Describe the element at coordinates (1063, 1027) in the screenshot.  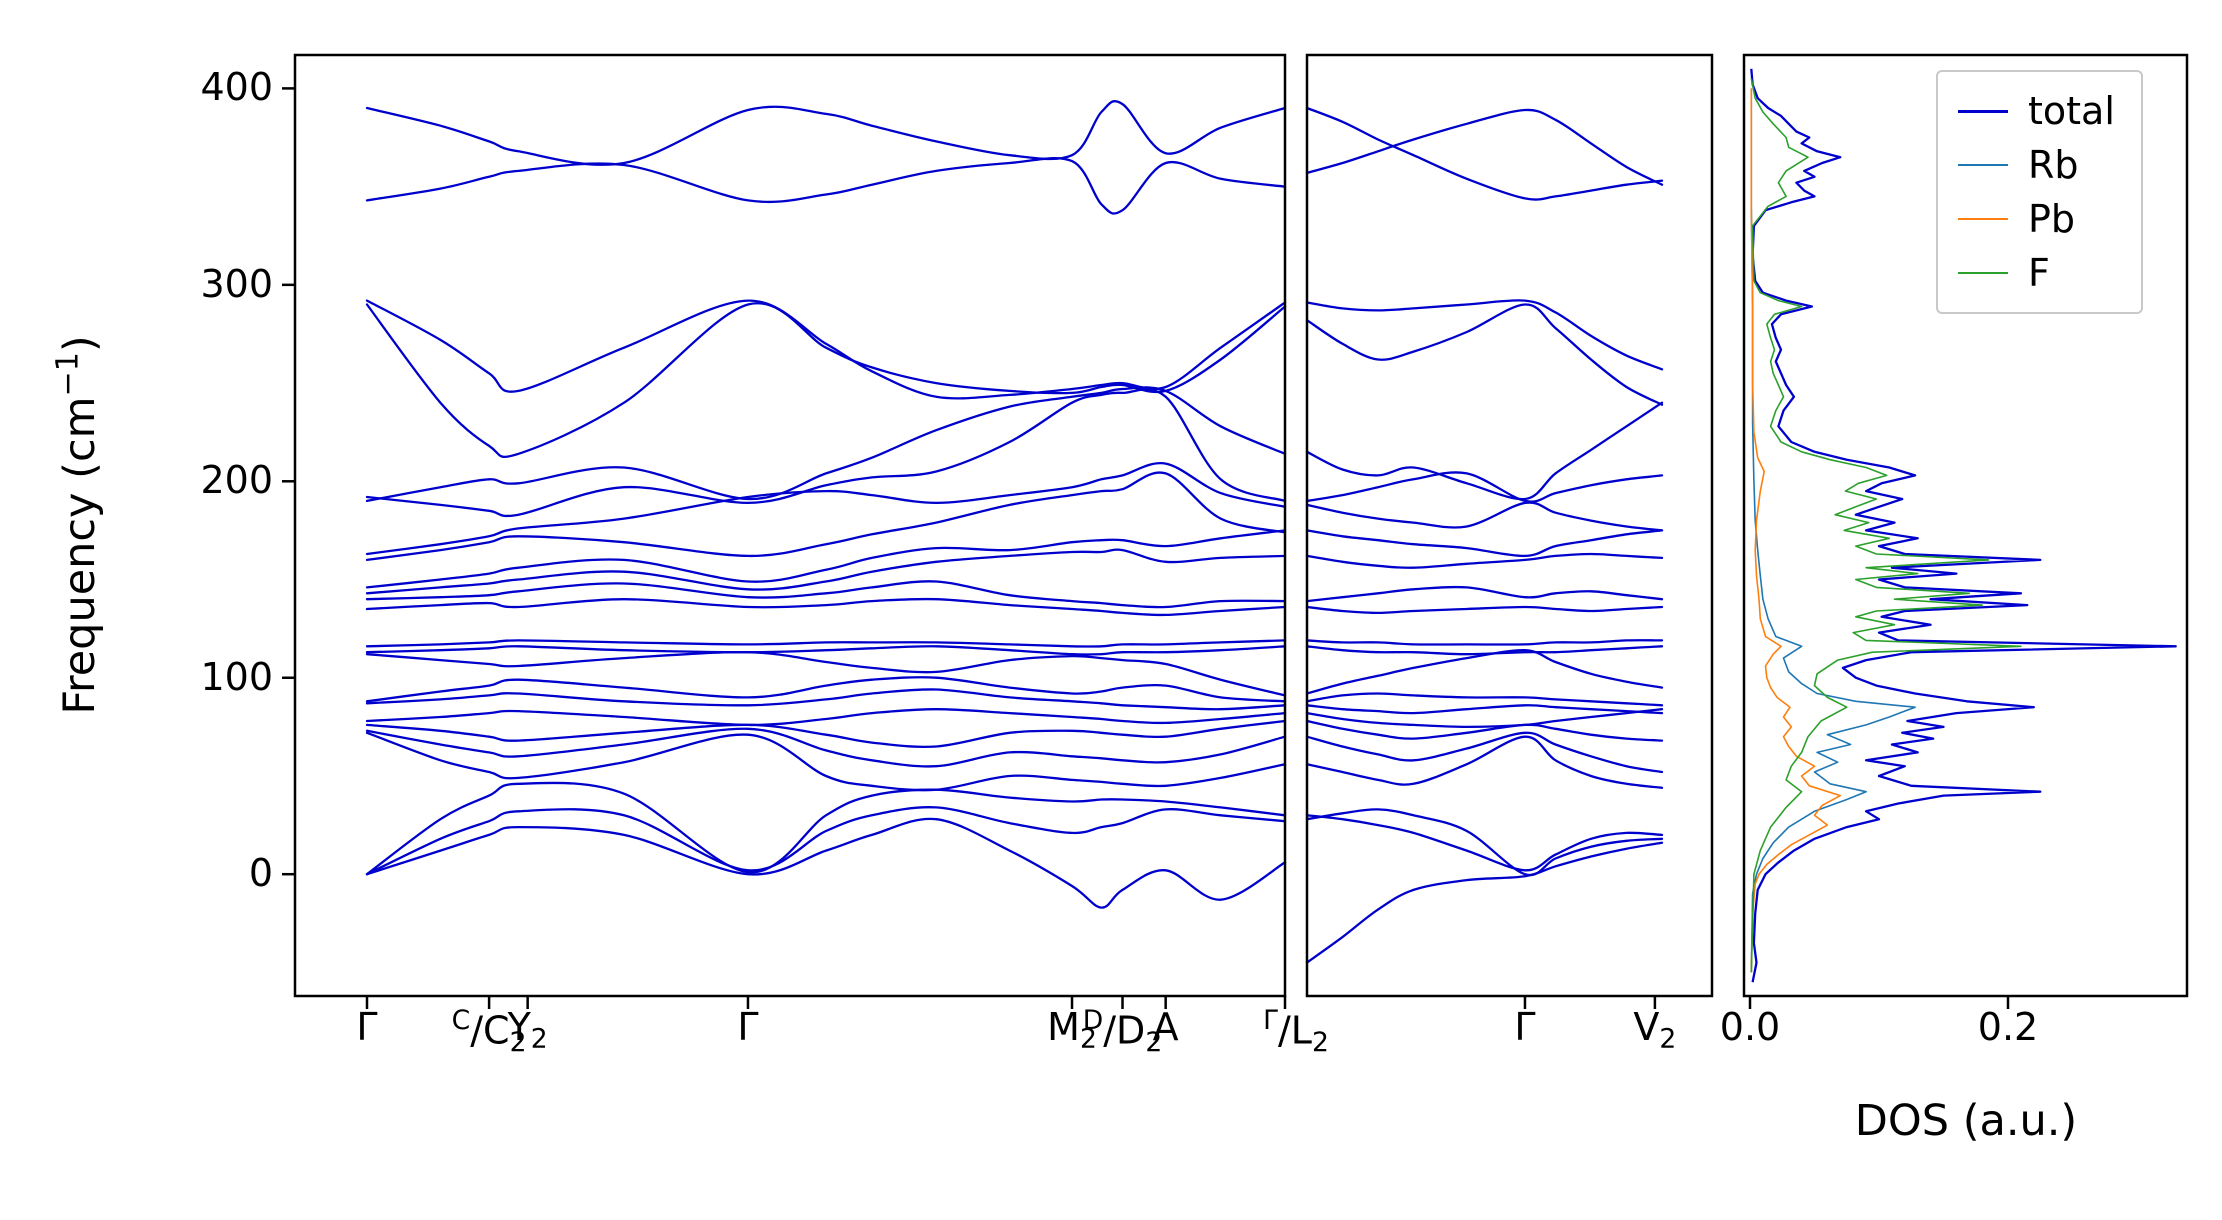
I see `label-segment: M` at that location.